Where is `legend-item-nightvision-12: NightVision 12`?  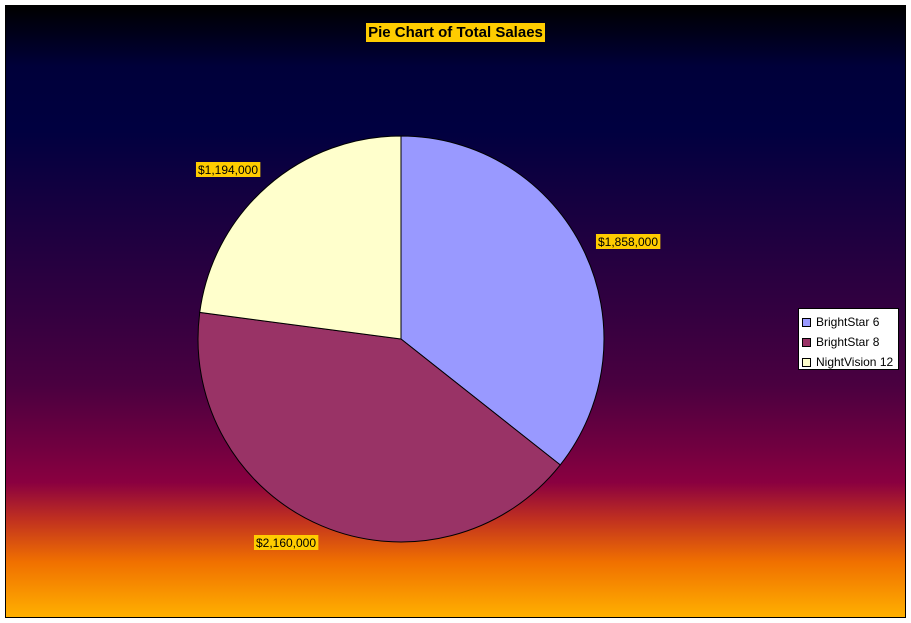
legend-item-nightvision-12: NightVision 12 is located at coordinates (850, 362).